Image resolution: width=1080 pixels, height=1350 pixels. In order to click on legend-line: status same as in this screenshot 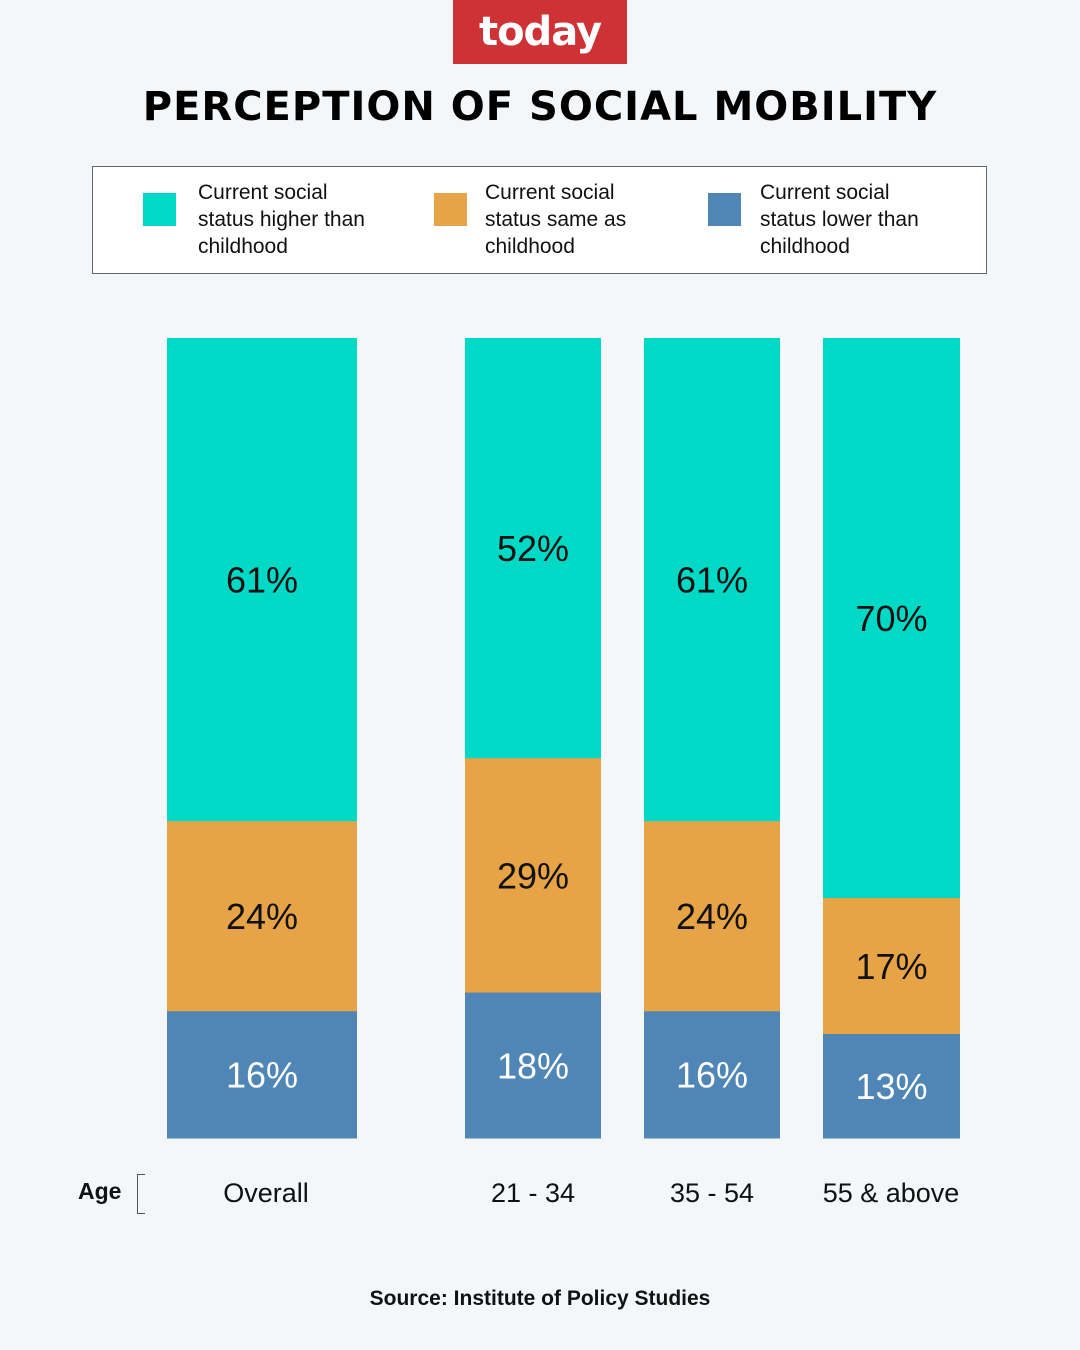, I will do `click(556, 219)`.